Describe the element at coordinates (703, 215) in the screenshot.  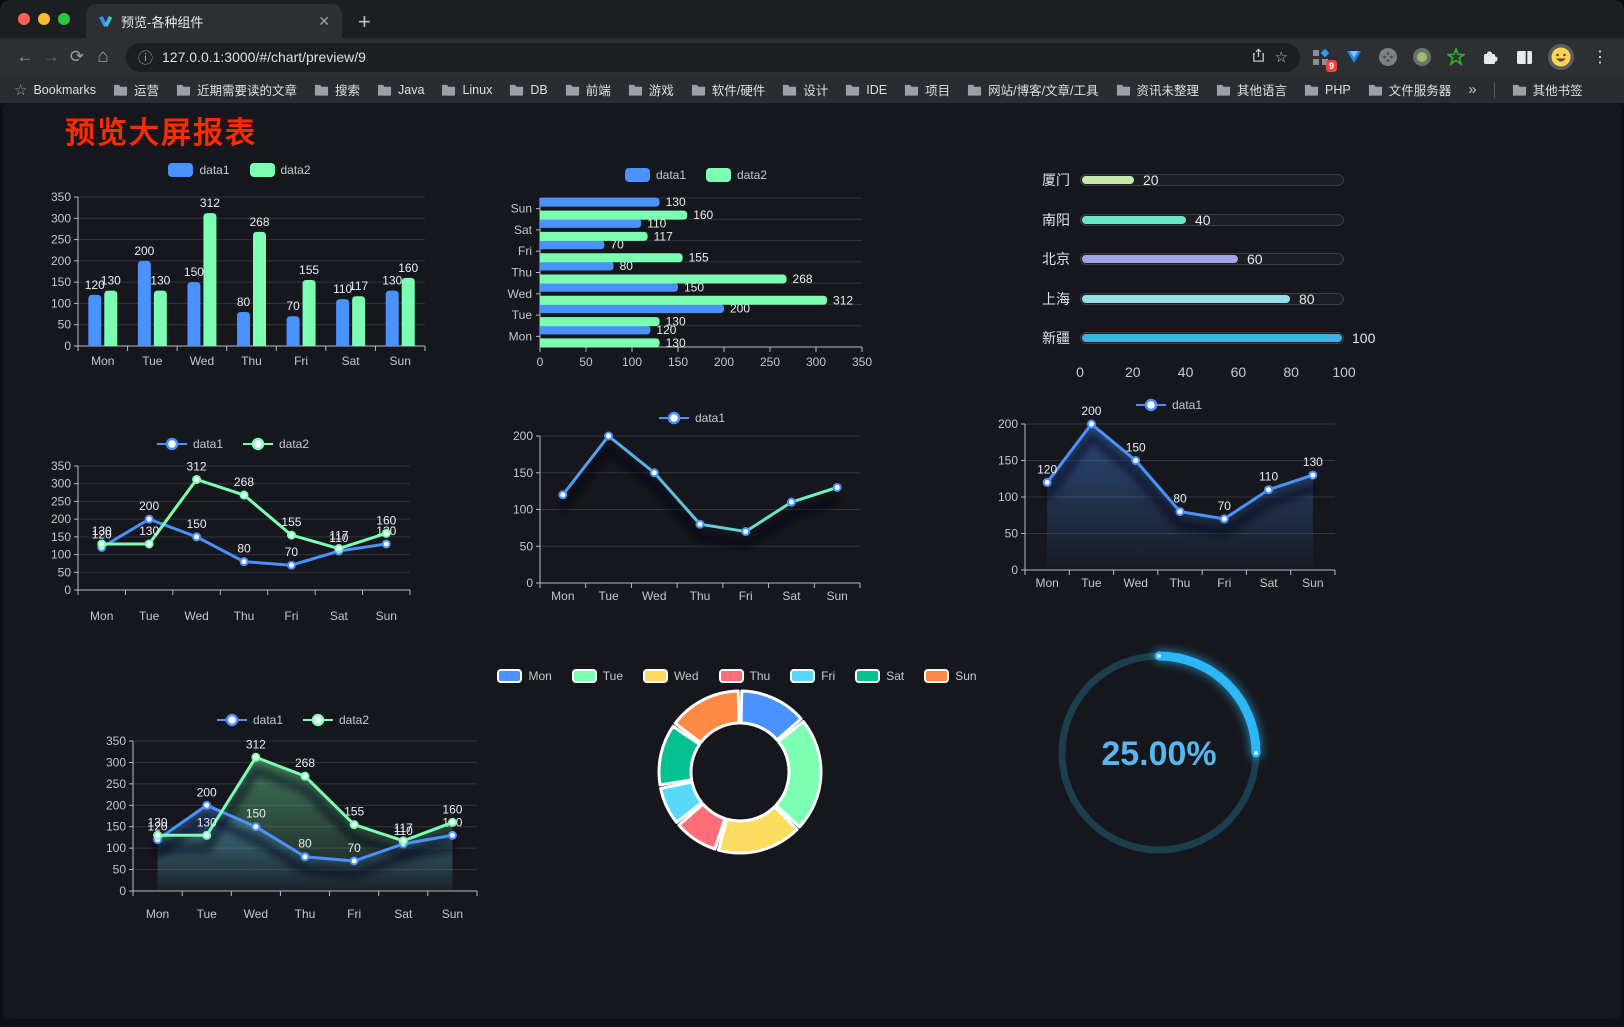
I see `svg-text: 160` at that location.